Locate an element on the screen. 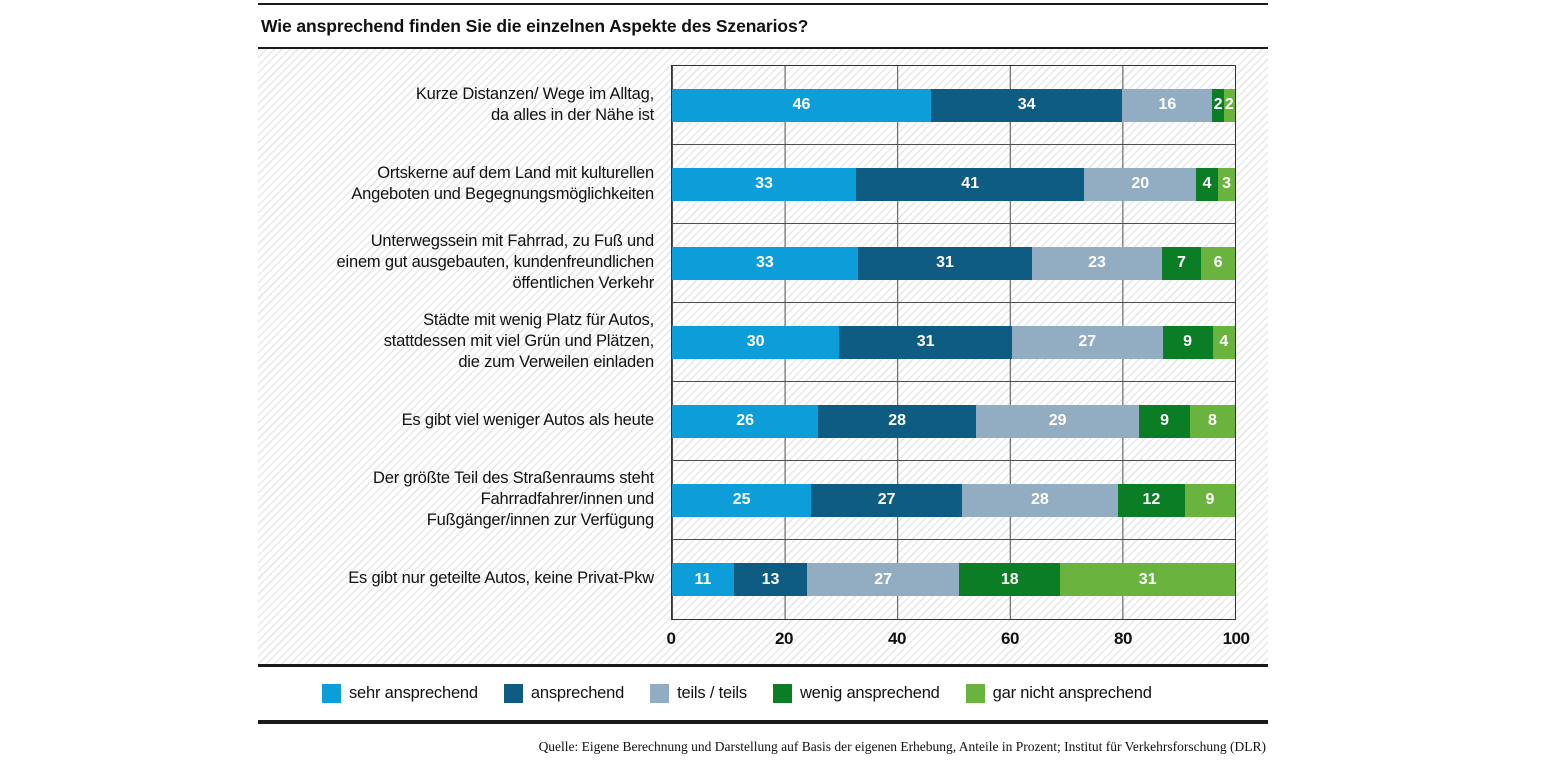 Image resolution: width=1545 pixels, height=781 pixels. legend-item-sehr-ansprechend: sehr ansprechend is located at coordinates (400, 693).